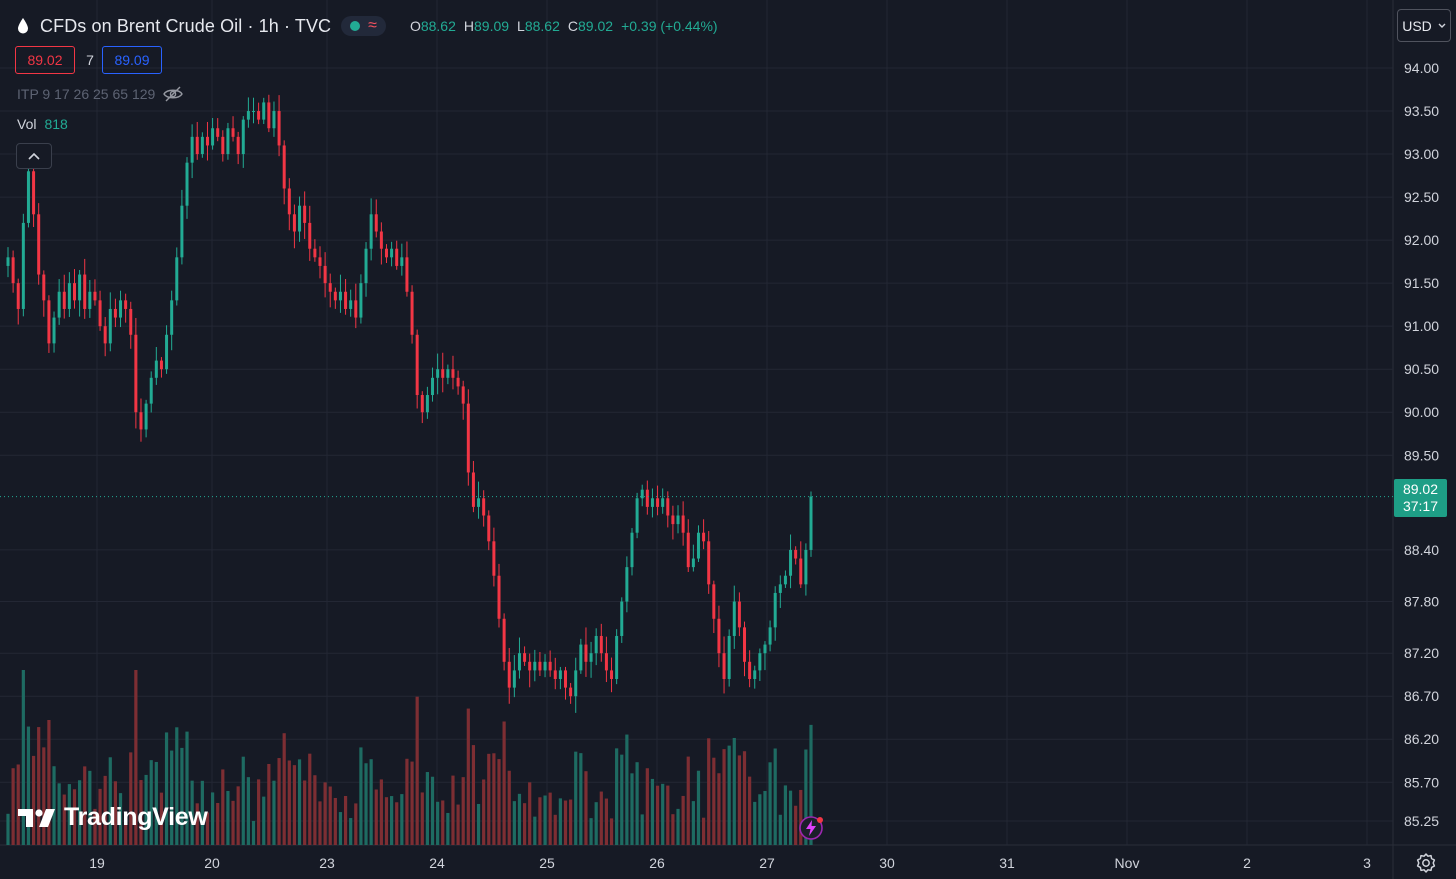 The image size is (1456, 879). I want to click on y-tick-label: 86.20, so click(1421, 739).